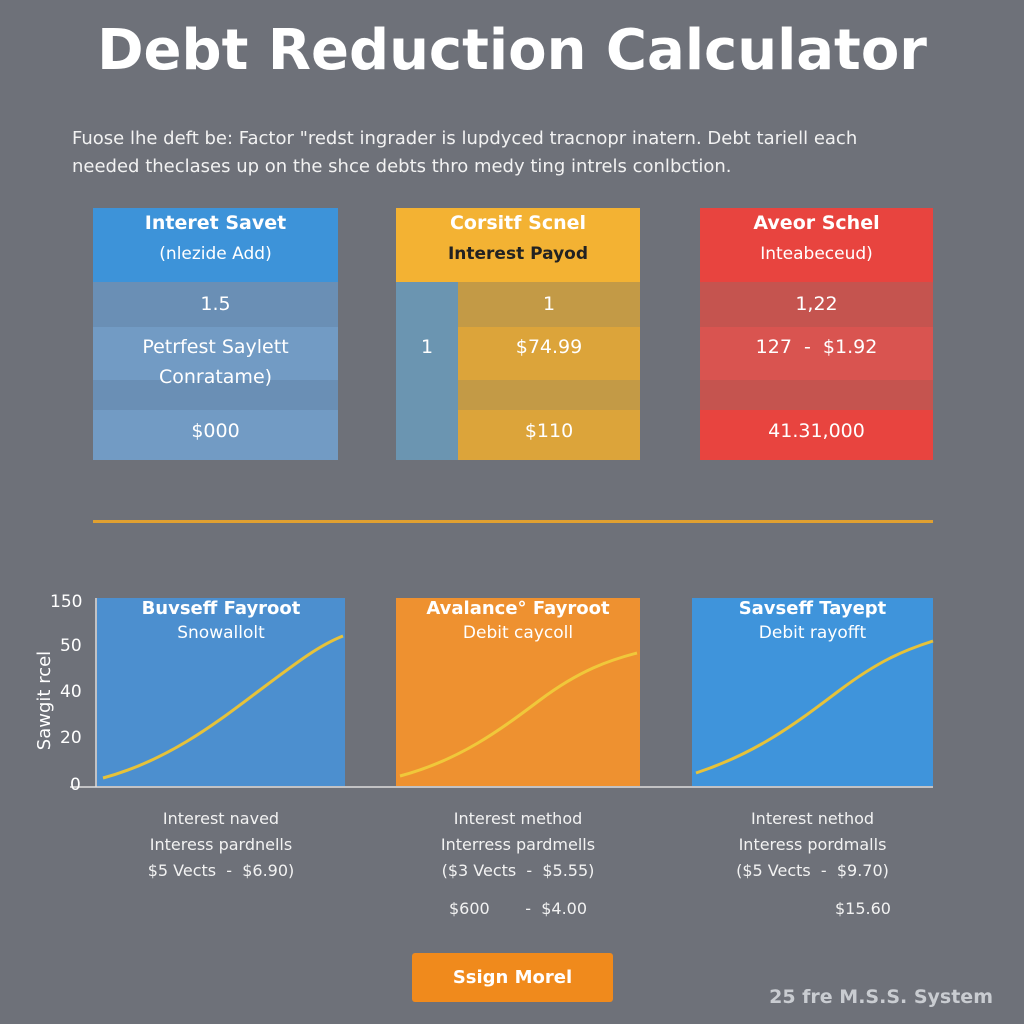  I want to click on note: $600 - $4.00, so click(518, 908).